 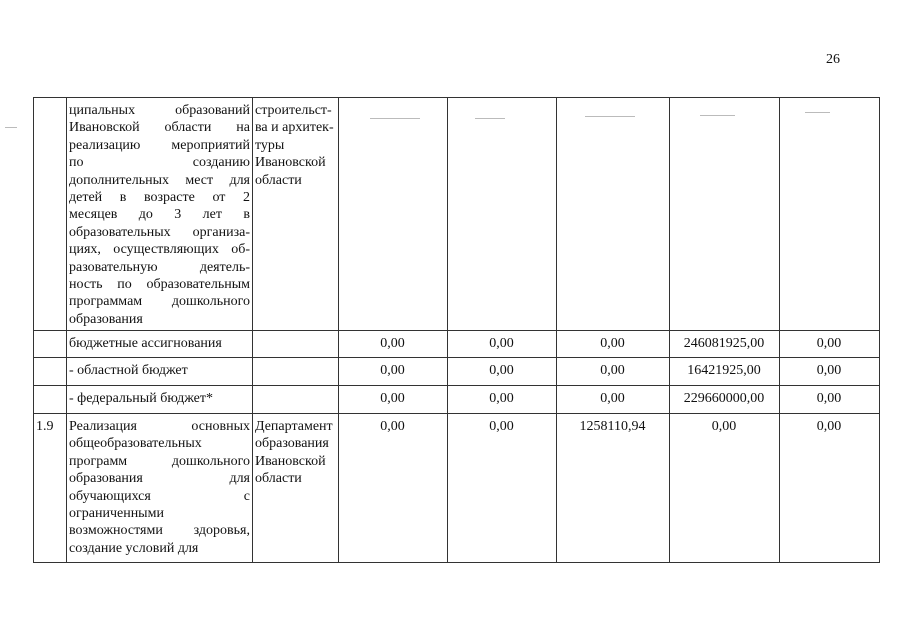 What do you see at coordinates (159, 496) in the screenshot?
I see `description-line: обучающихся с` at bounding box center [159, 496].